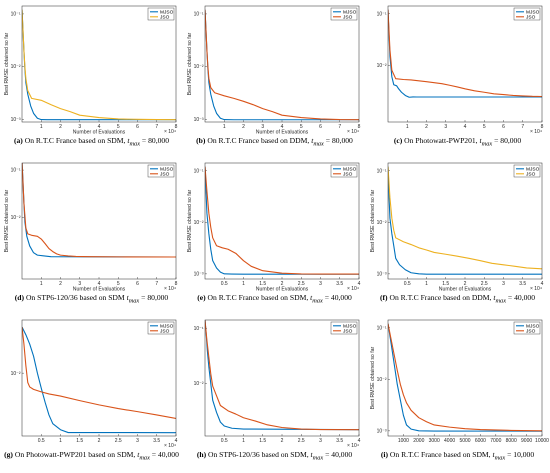 The height and width of the screenshot is (473, 550). I want to click on xlabel-a: Number of Evaluations, so click(99, 133).